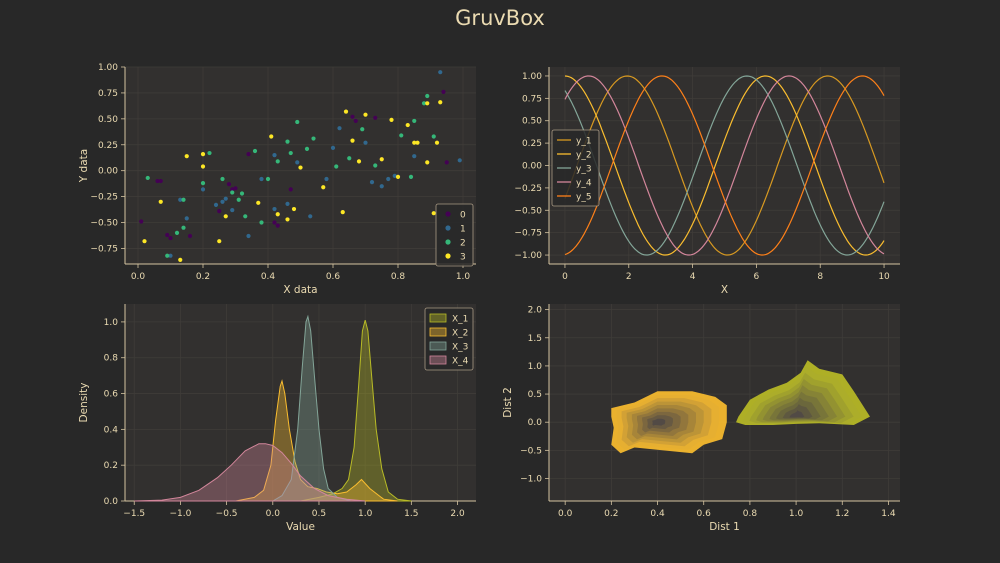 The image size is (1000, 563). What do you see at coordinates (203, 277) in the screenshot?
I see `x-tick-label: 0.2` at bounding box center [203, 277].